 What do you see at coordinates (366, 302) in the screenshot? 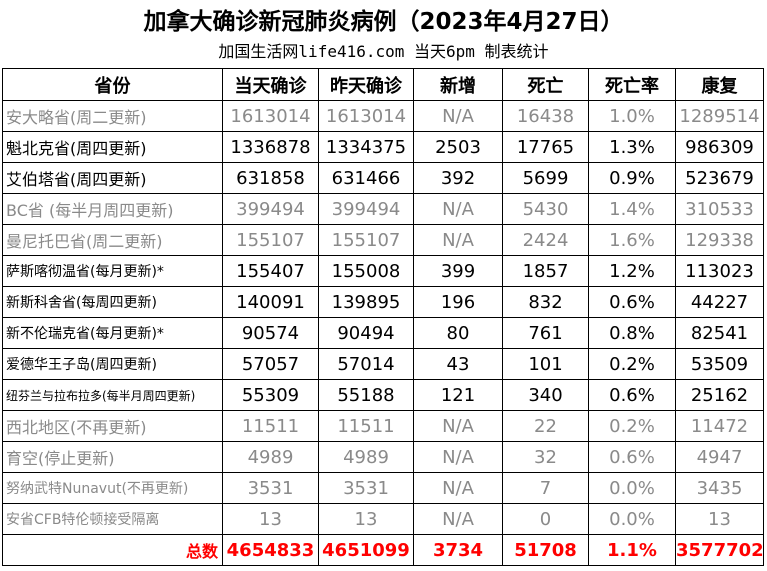
I see `value-cell: 139895` at bounding box center [366, 302].